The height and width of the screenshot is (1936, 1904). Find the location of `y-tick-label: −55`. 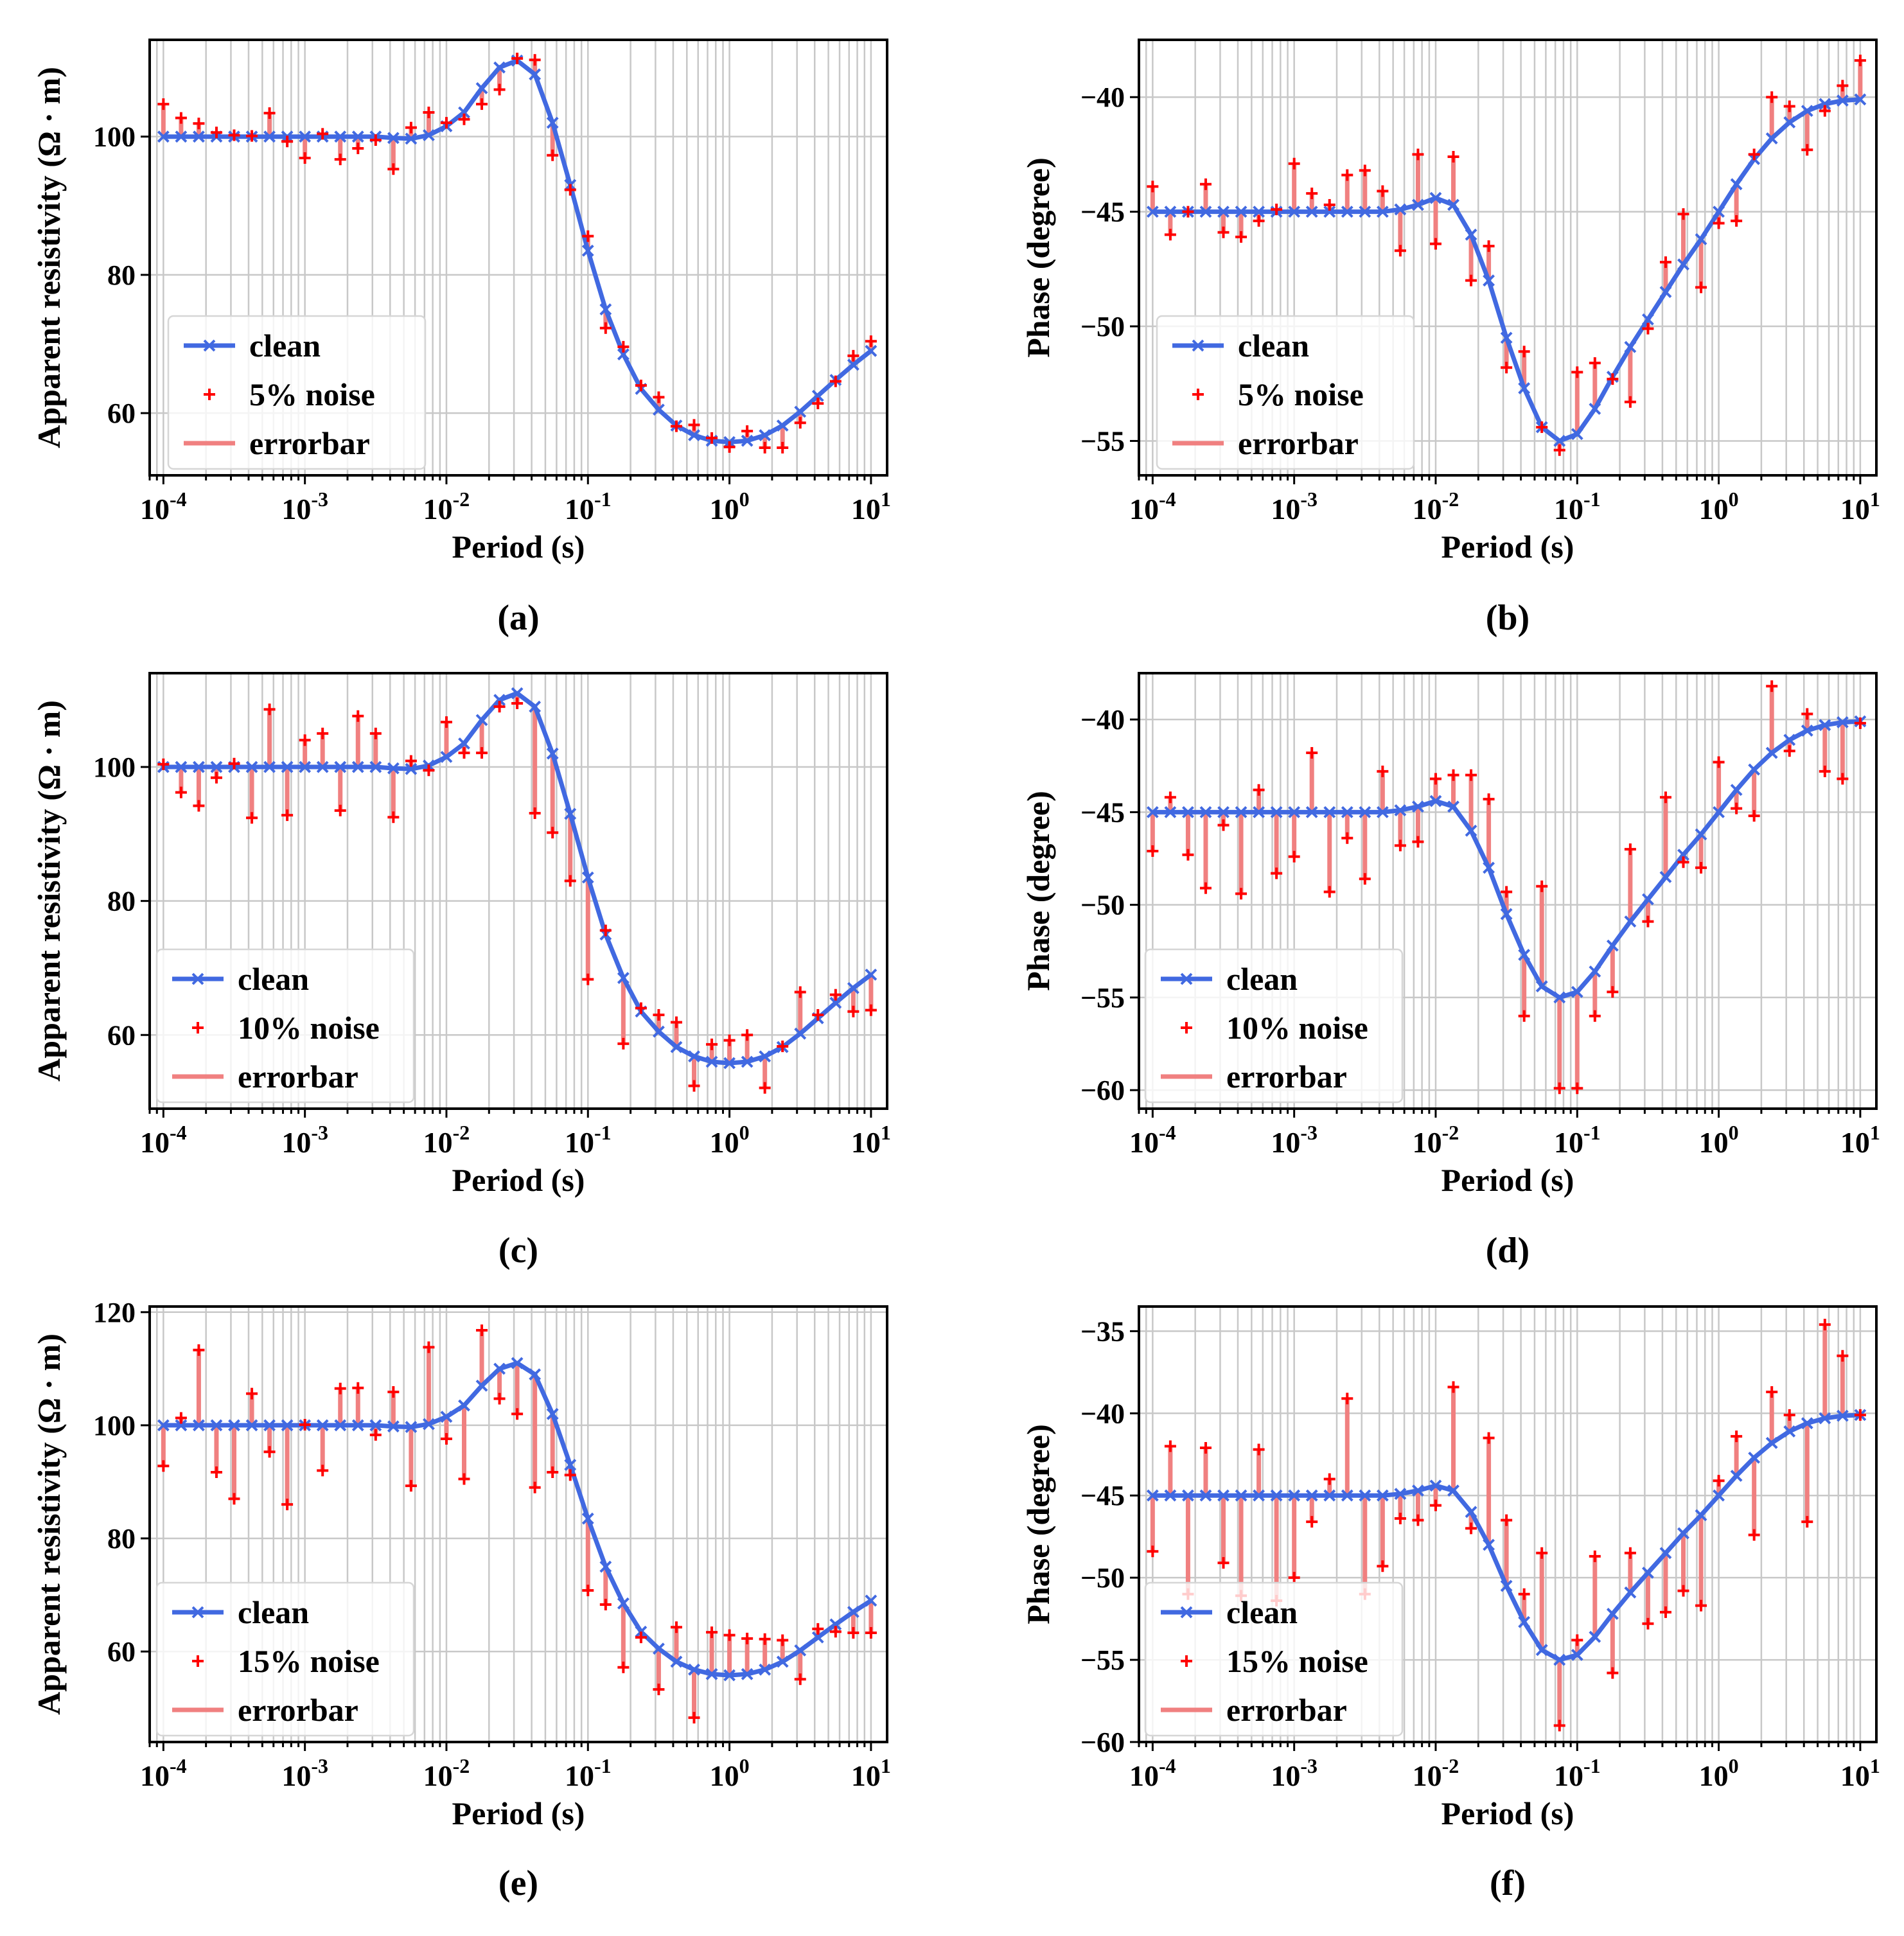

y-tick-label: −55 is located at coordinates (1102, 998).